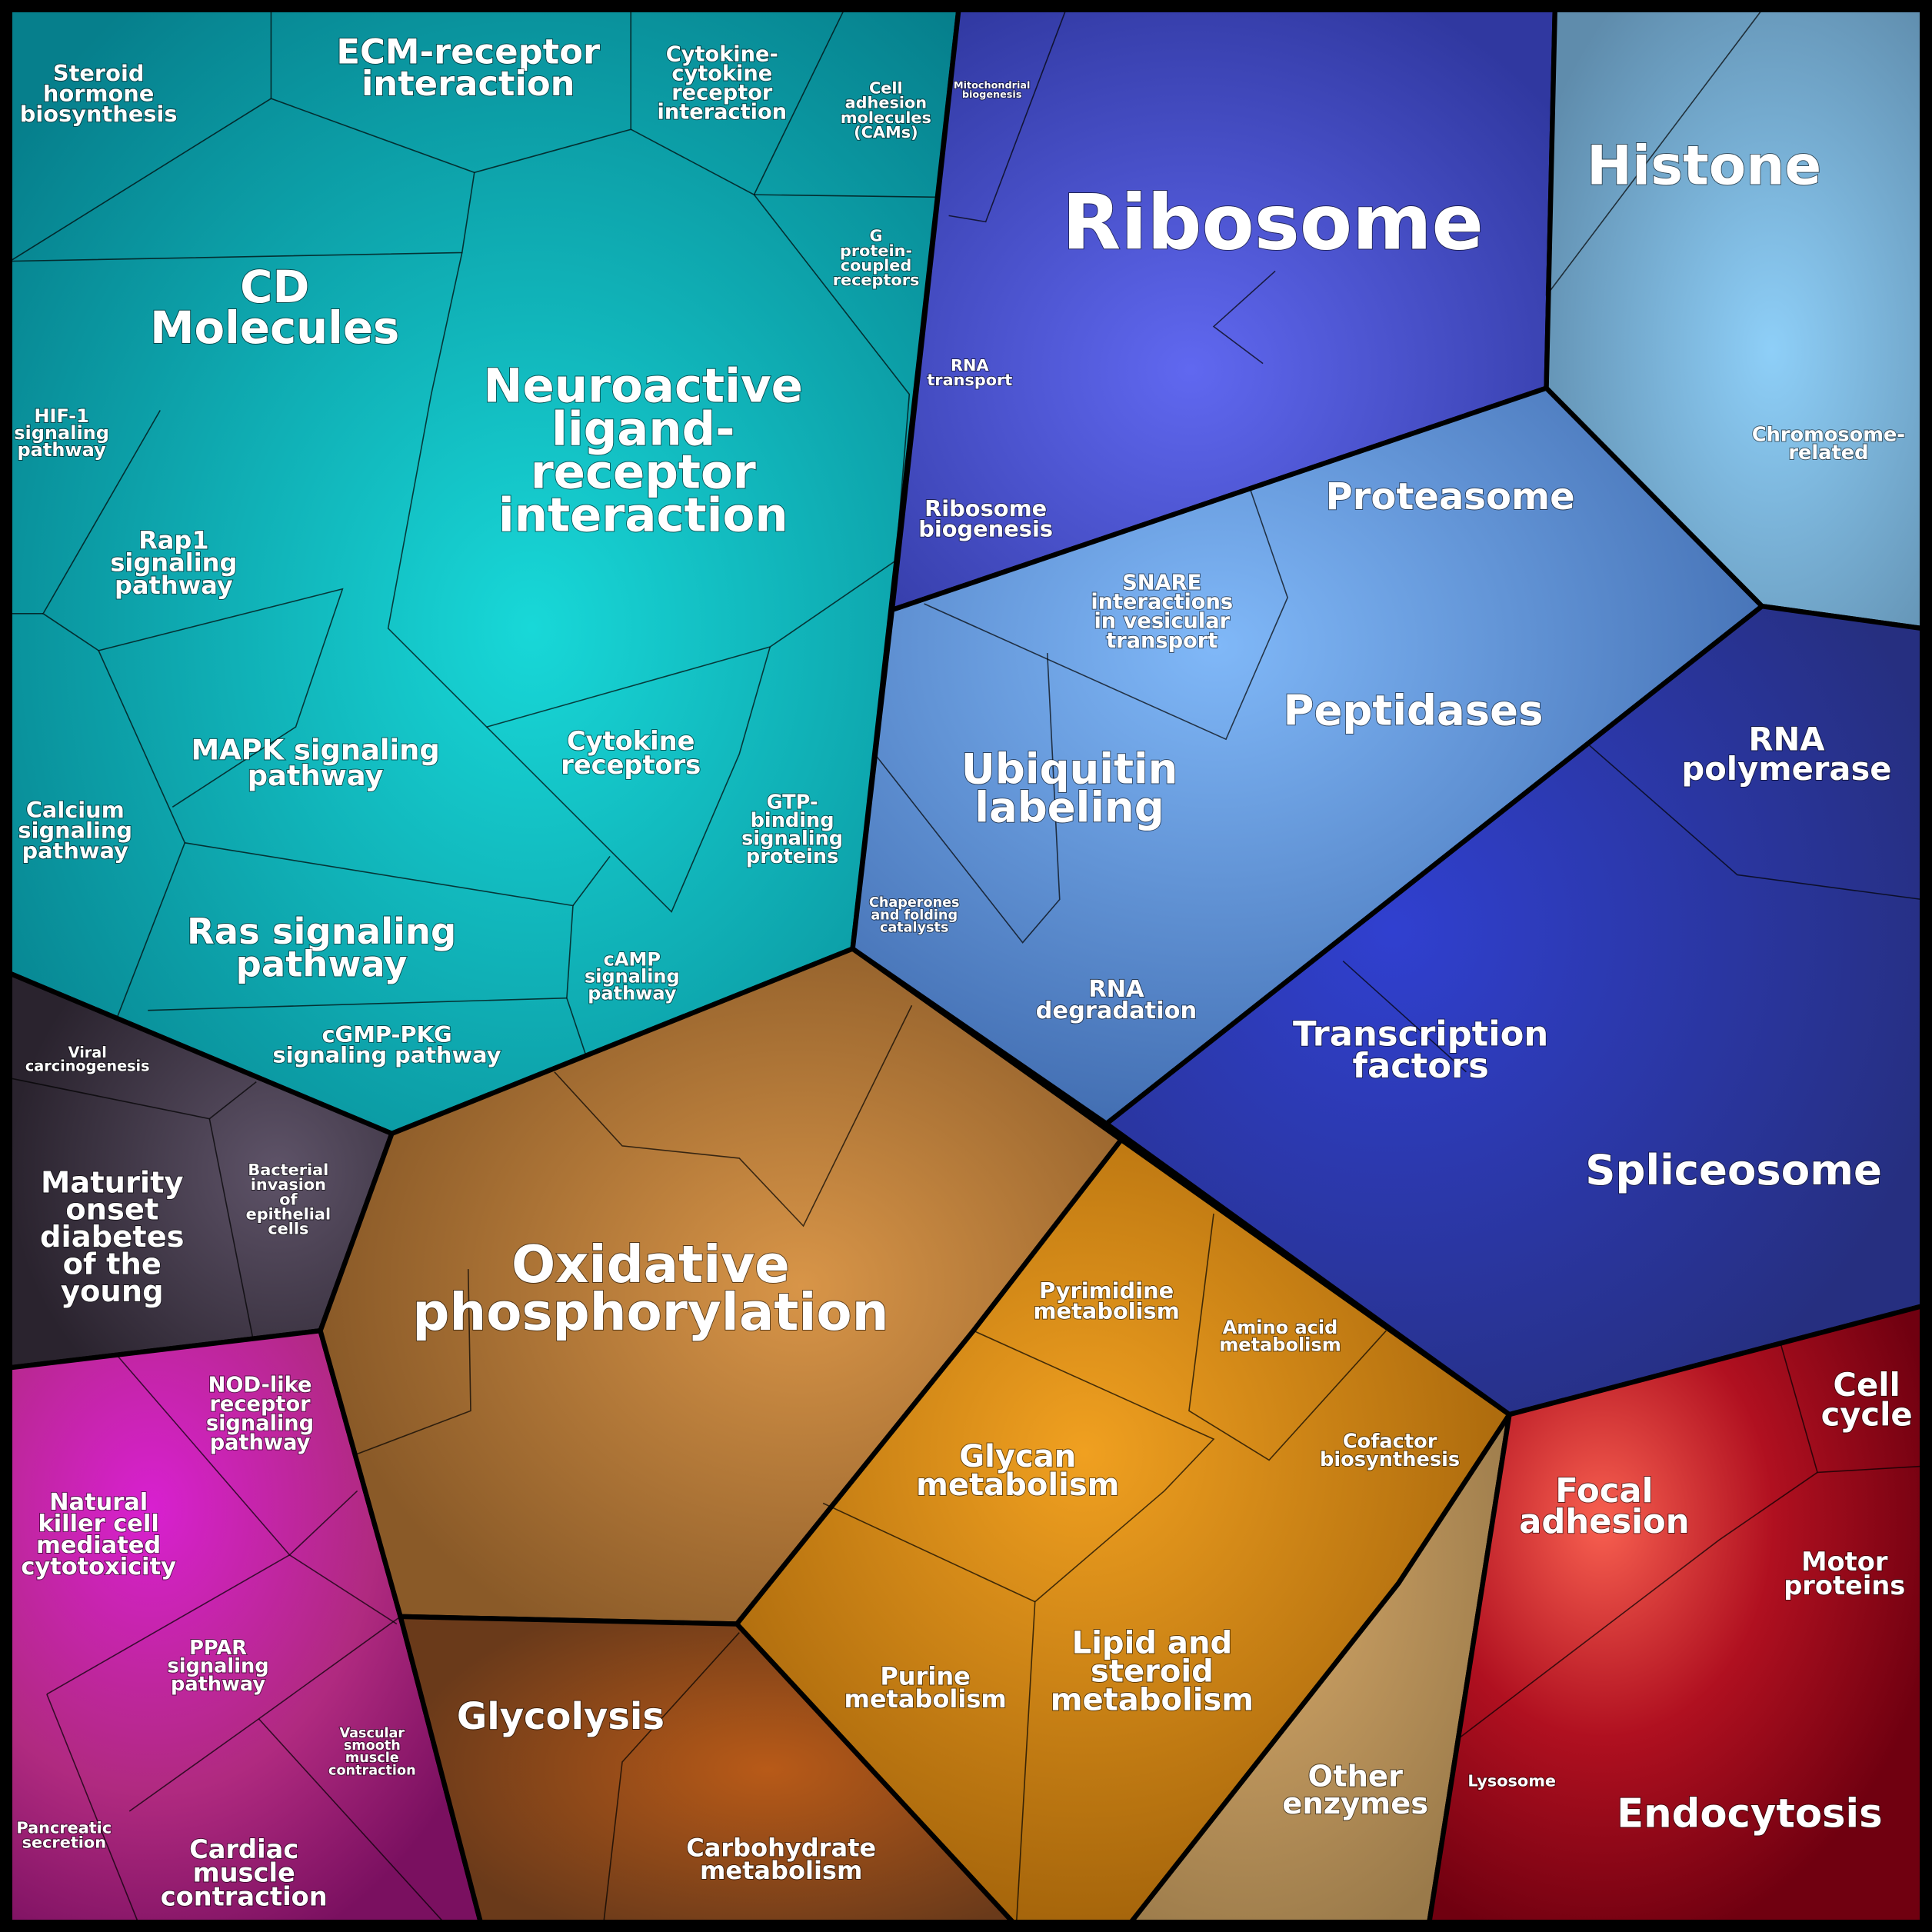 This screenshot has height=1932, width=1932. I want to click on cell-label: Ras signaling pathway, so click(321, 947).